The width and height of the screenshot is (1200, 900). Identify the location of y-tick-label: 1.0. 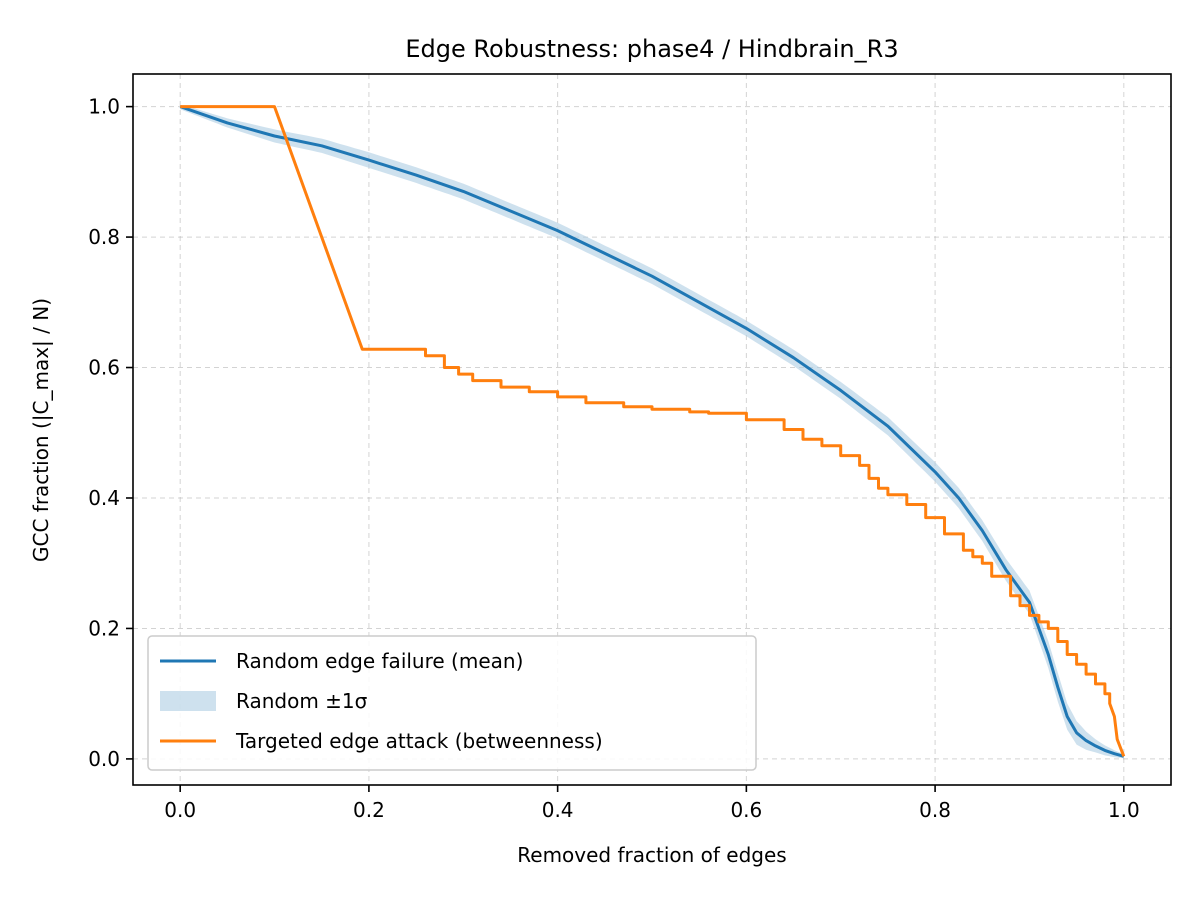
(104, 107).